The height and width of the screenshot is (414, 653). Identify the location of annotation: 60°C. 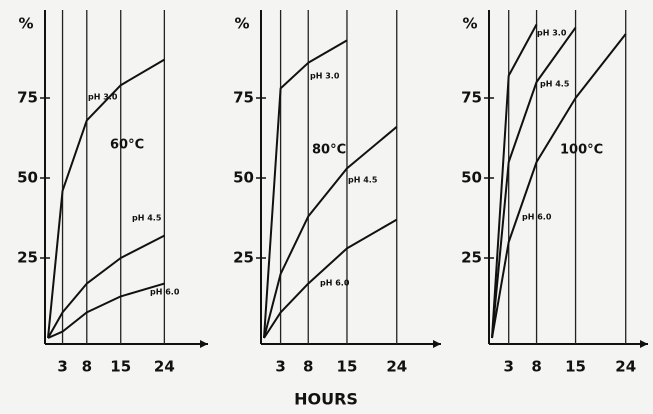
(127, 145).